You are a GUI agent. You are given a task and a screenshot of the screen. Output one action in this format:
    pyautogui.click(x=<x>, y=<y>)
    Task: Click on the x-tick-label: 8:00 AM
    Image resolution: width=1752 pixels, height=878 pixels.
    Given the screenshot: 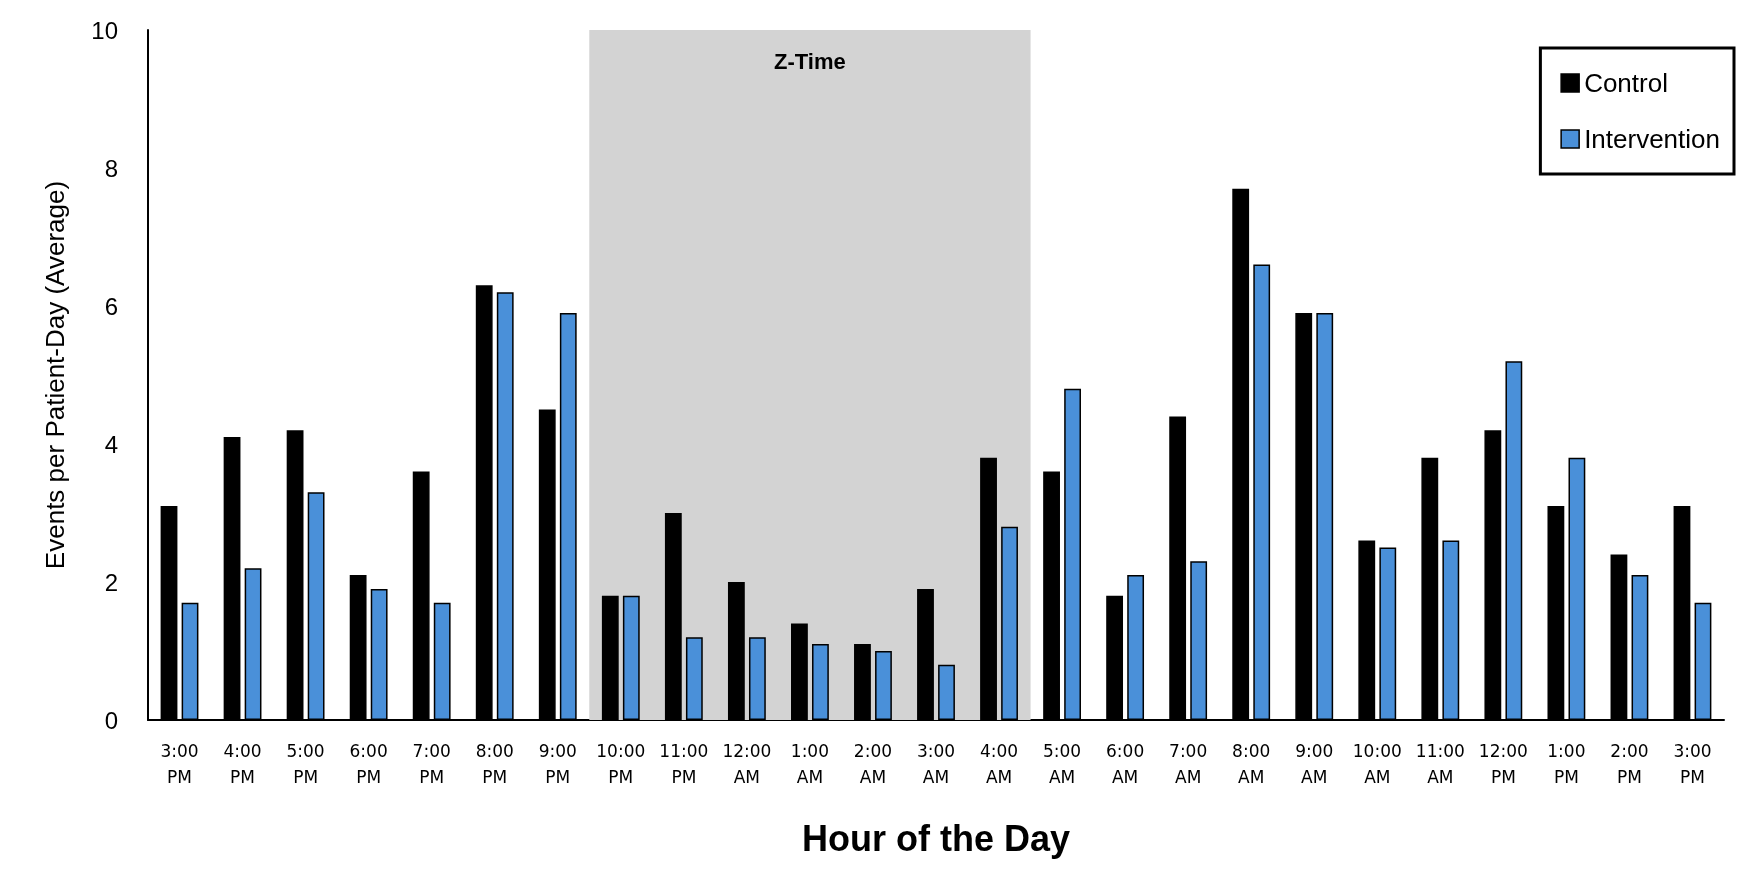 What is the action you would take?
    pyautogui.click(x=1251, y=764)
    